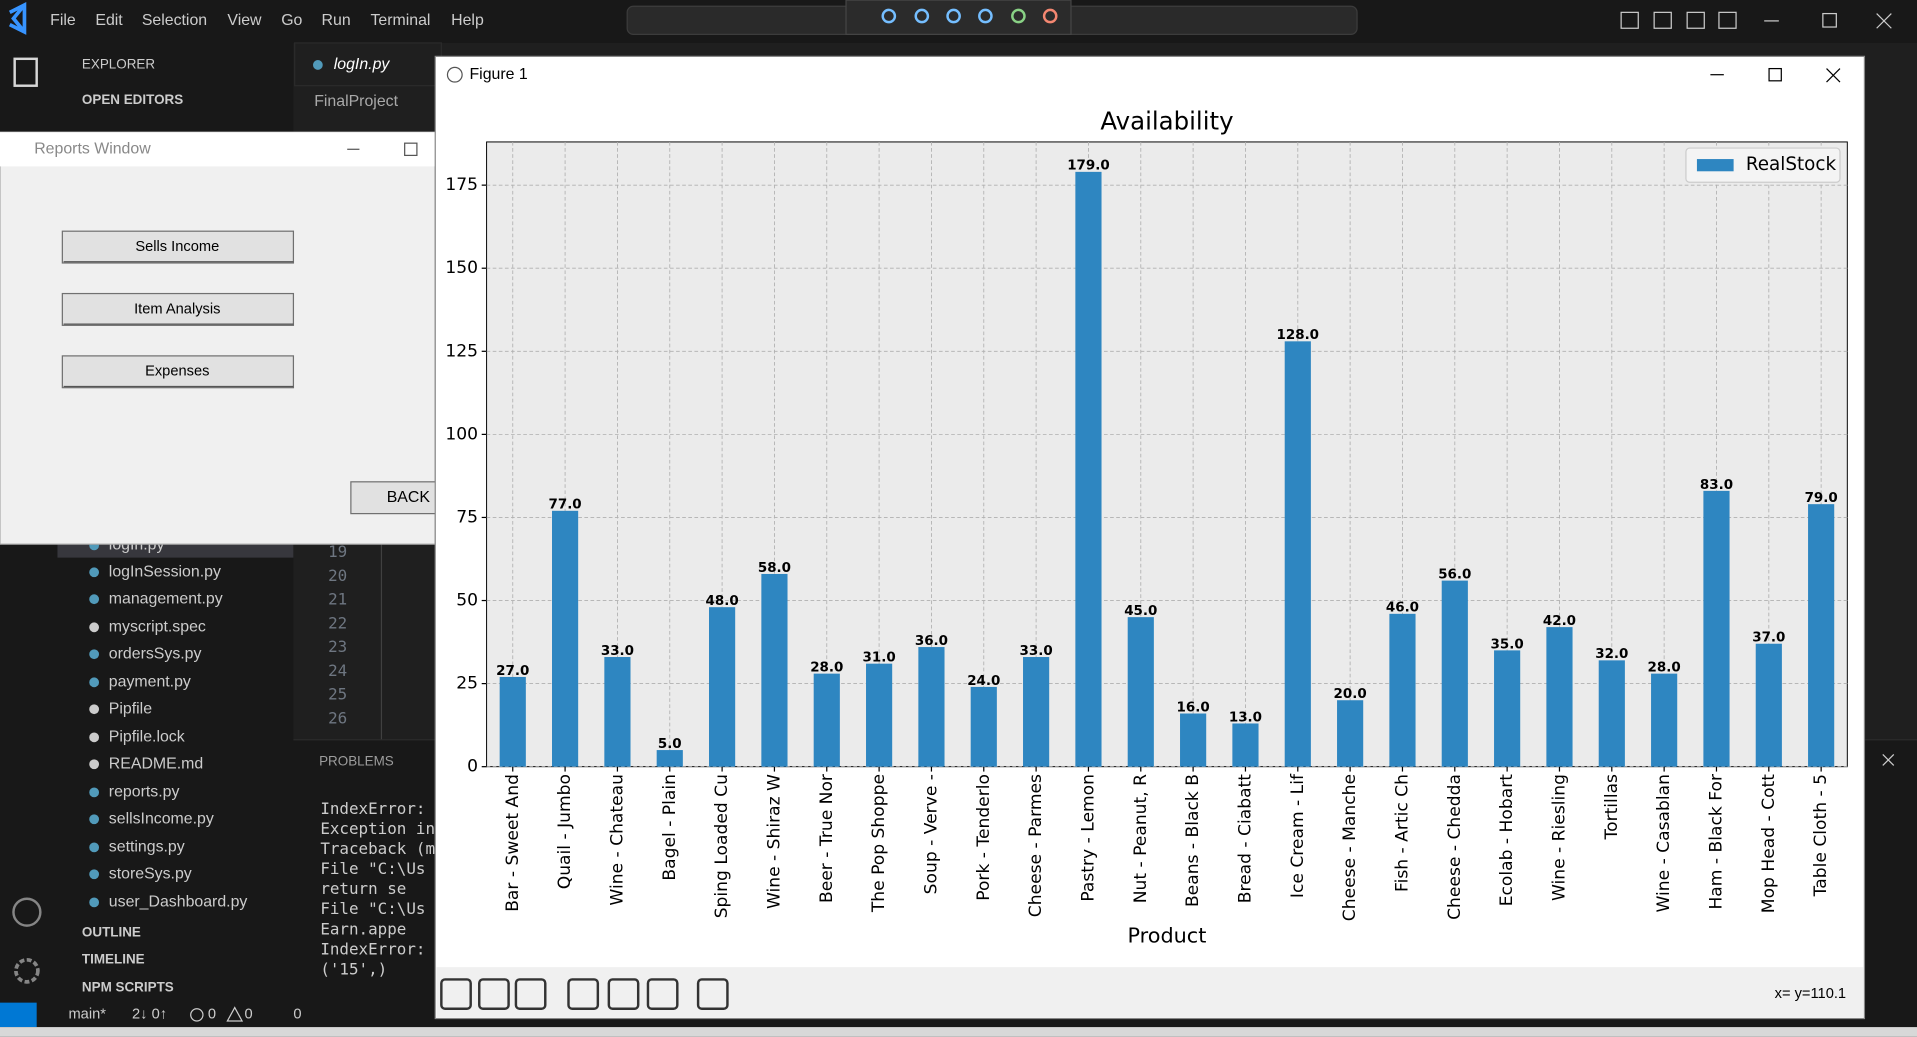 The height and width of the screenshot is (1037, 1917). What do you see at coordinates (109, 20) in the screenshot?
I see `menu-item: Edit` at bounding box center [109, 20].